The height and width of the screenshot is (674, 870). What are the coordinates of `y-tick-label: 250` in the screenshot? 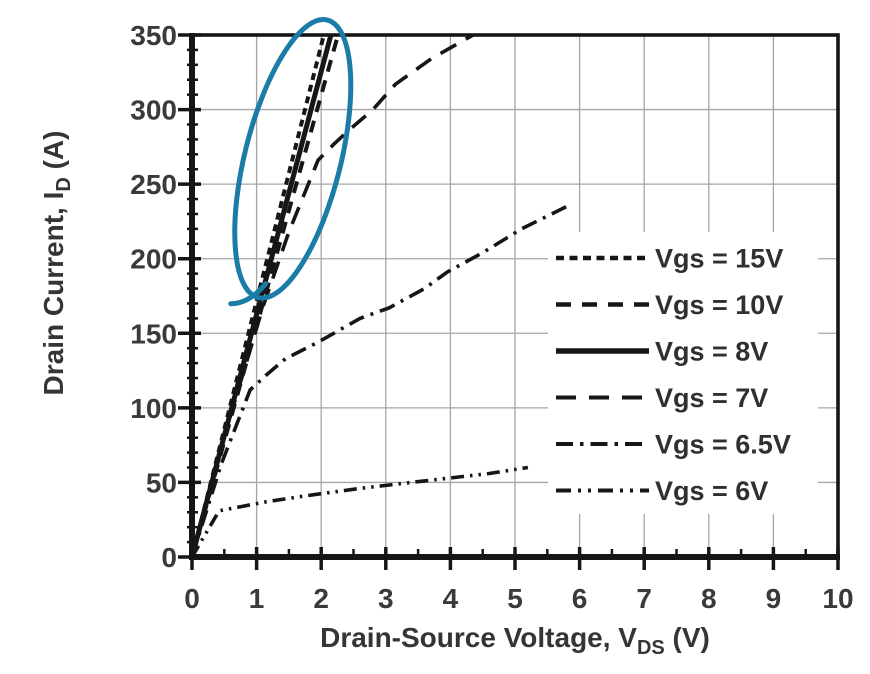 It's located at (153, 184).